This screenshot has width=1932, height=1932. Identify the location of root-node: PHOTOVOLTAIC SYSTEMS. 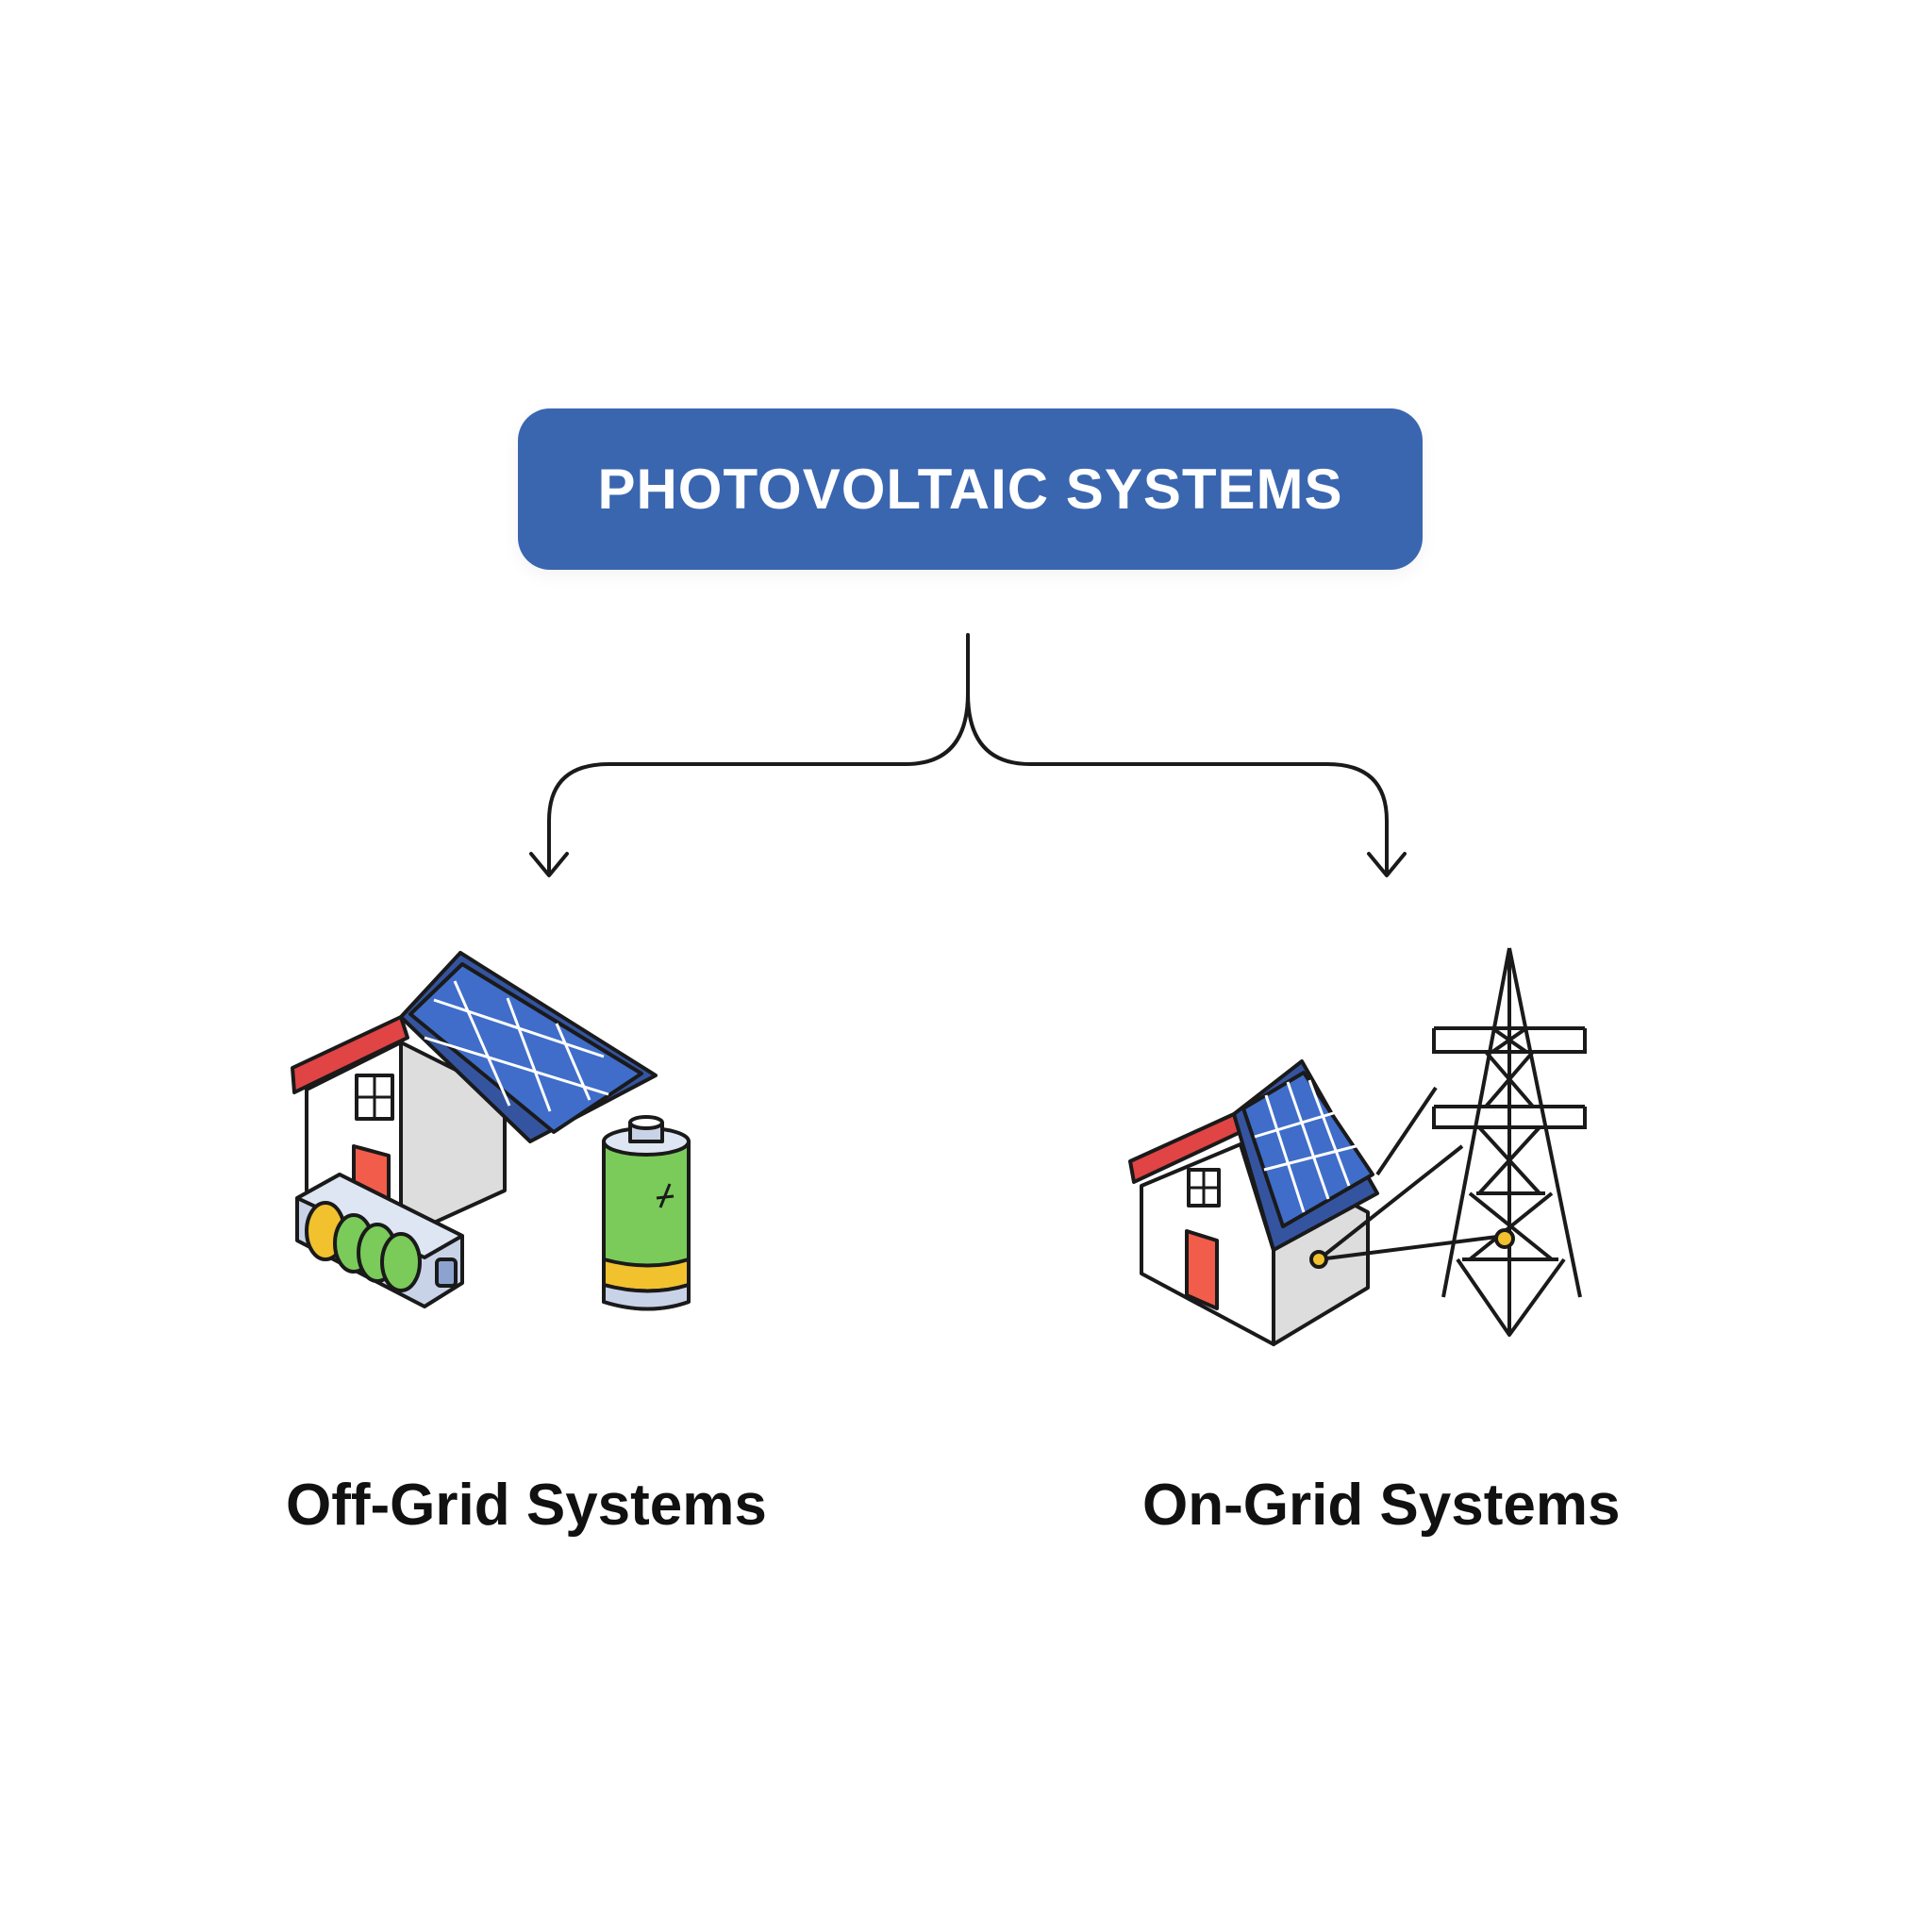
(971, 489).